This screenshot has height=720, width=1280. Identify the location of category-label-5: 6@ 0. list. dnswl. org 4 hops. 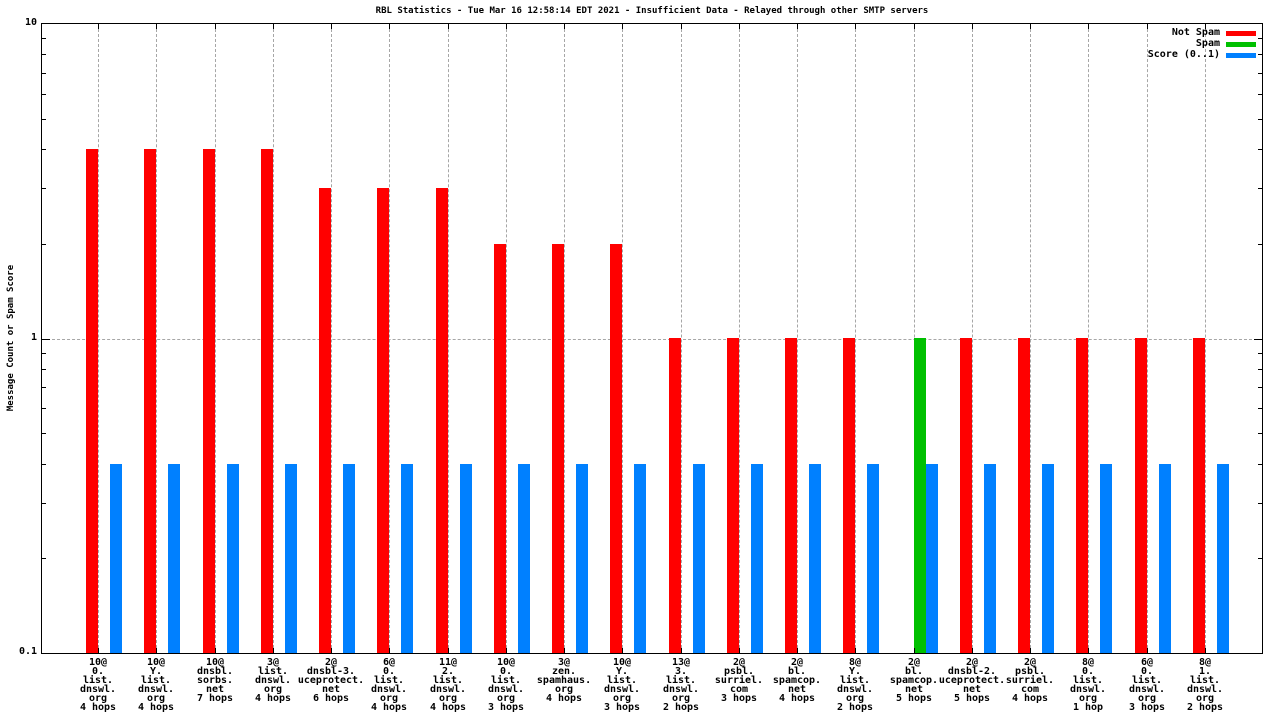
(389, 685).